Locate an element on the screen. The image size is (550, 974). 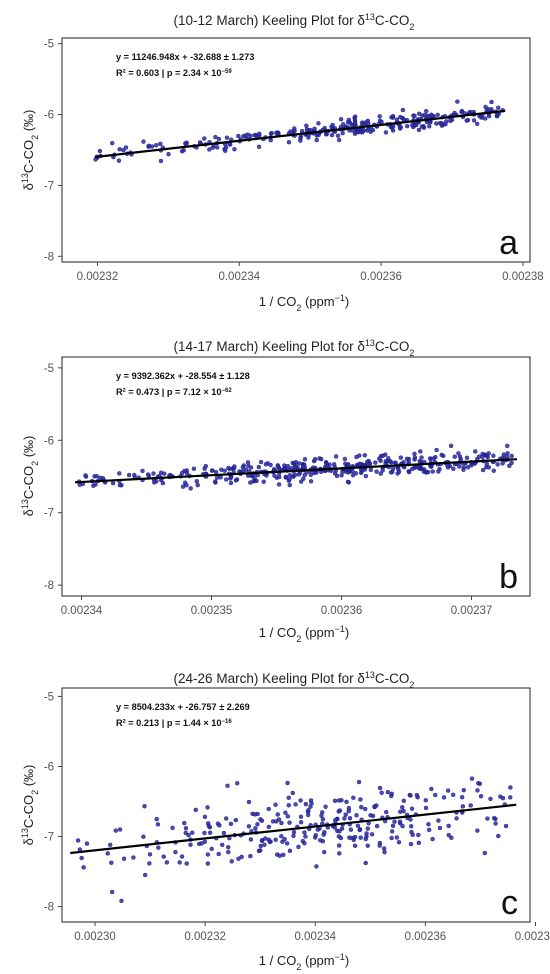
y-tick-label: -7 is located at coordinates (49, 186).